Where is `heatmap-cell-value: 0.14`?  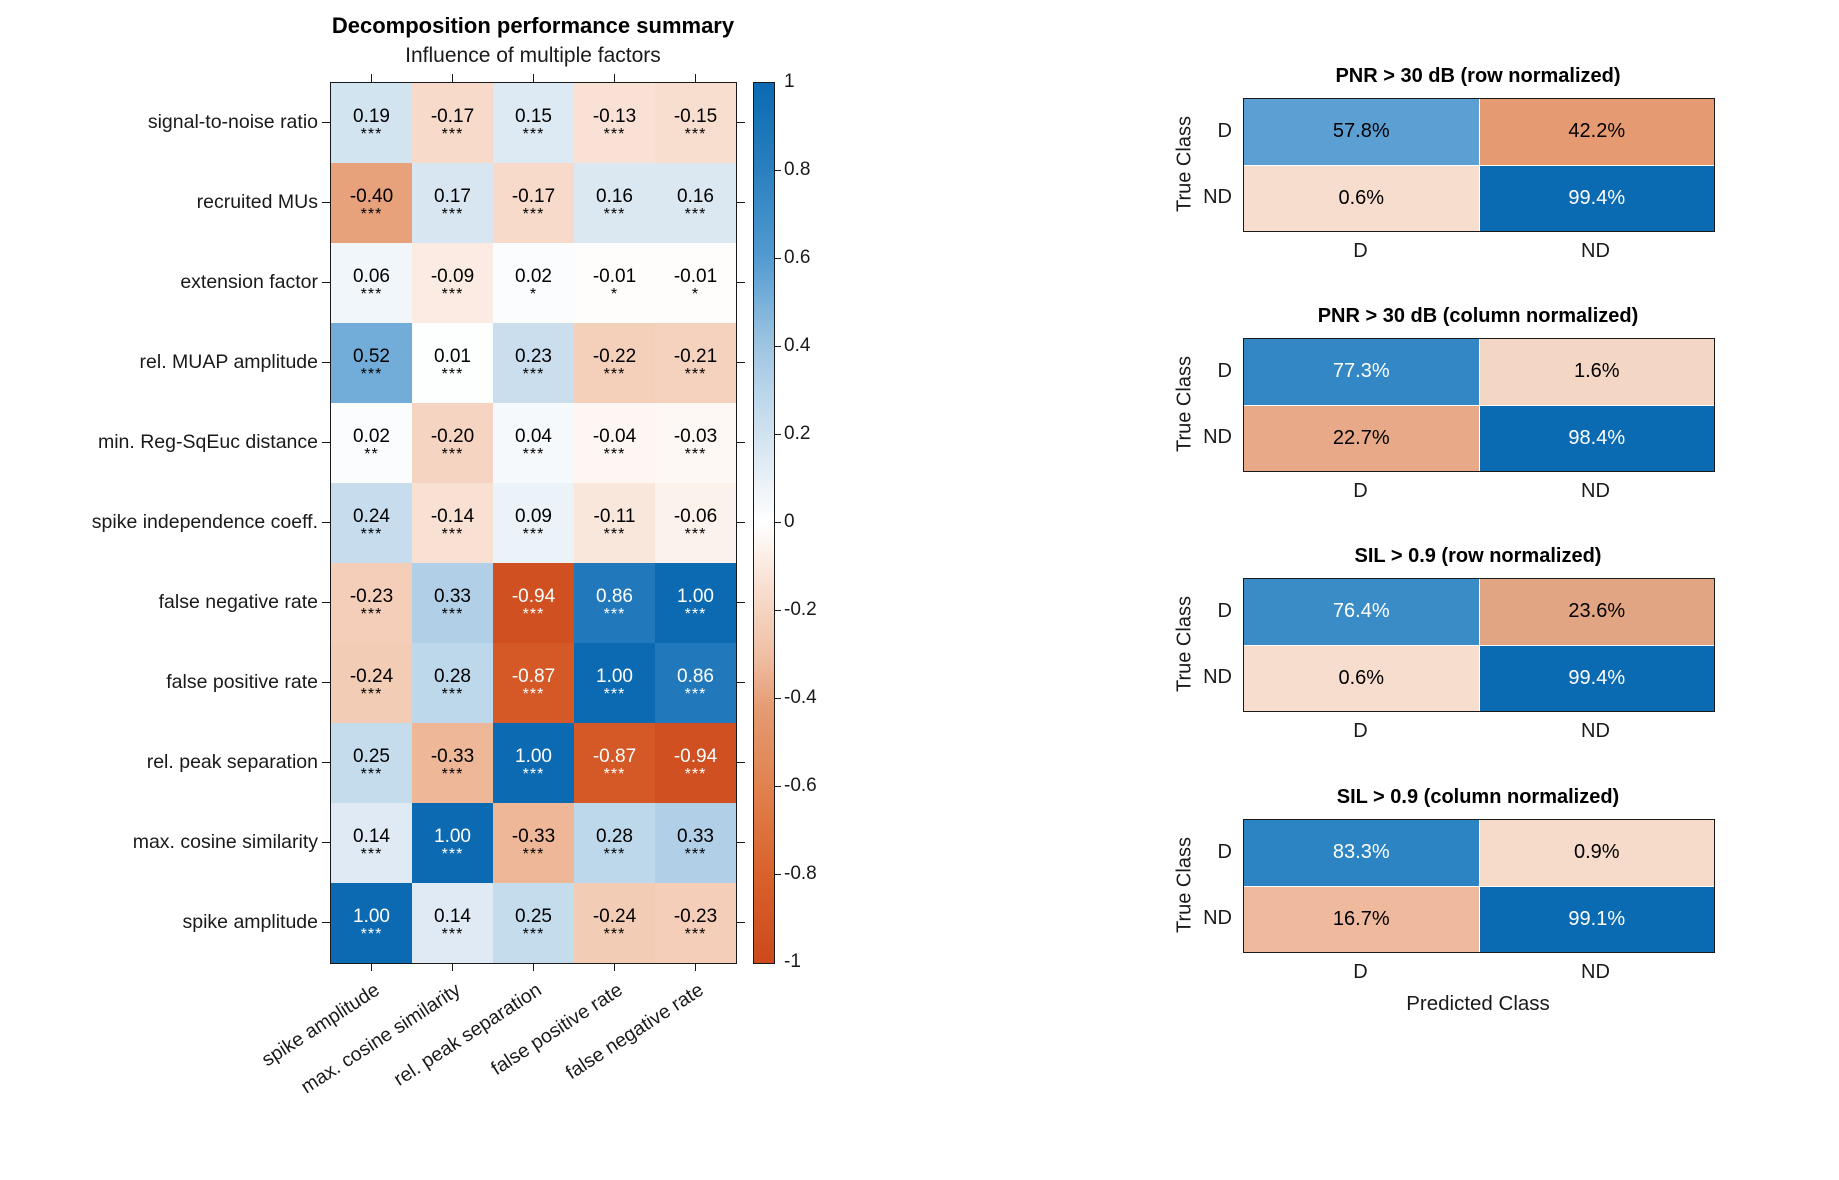
heatmap-cell-value: 0.14 is located at coordinates (371, 836).